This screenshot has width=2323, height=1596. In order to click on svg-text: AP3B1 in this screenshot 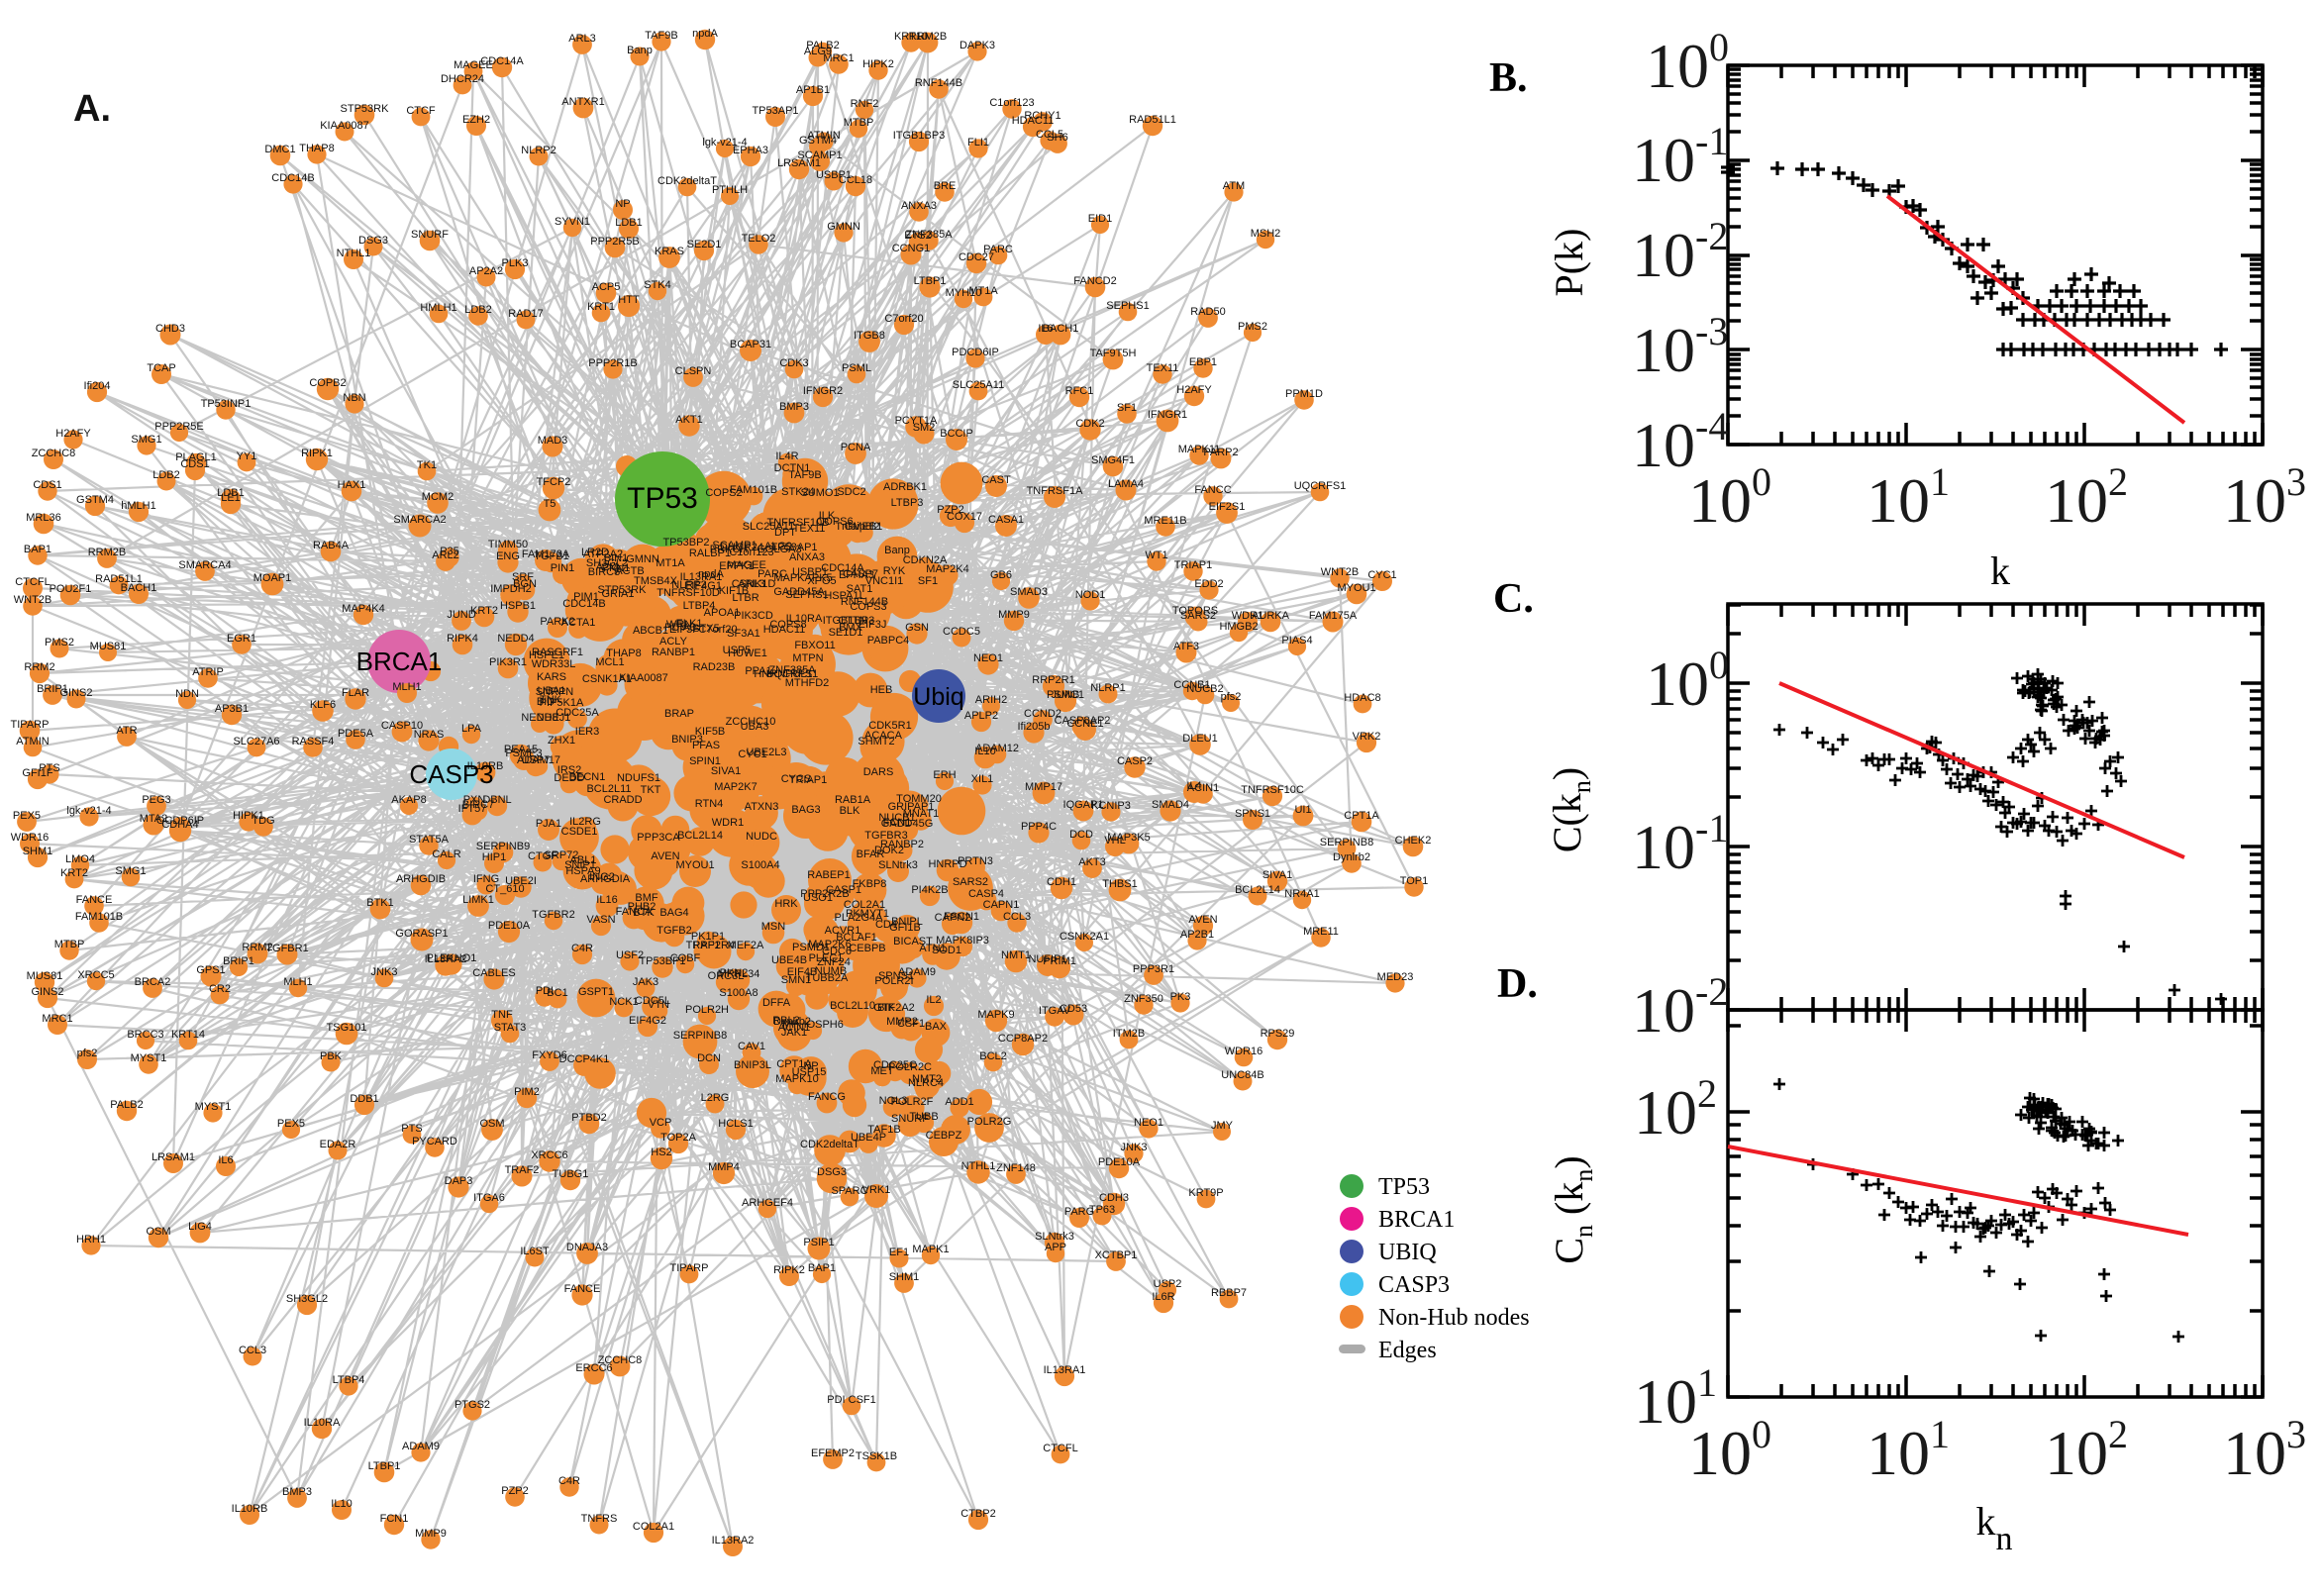, I will do `click(232, 709)`.